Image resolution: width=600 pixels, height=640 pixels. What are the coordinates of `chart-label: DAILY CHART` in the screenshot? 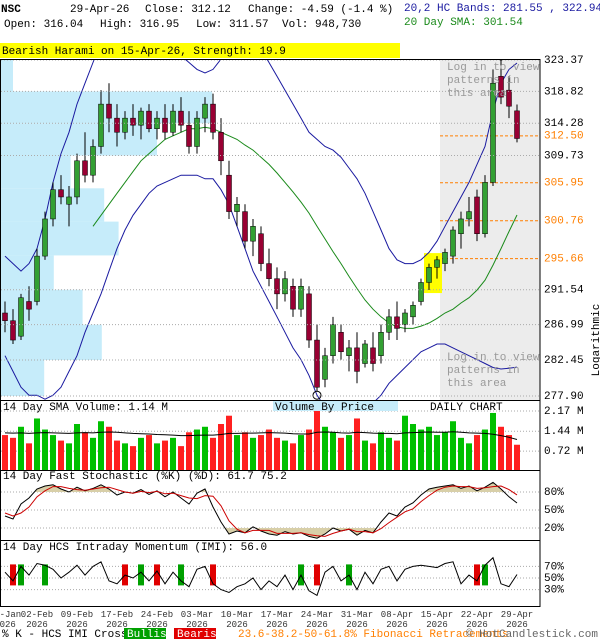 It's located at (466, 408).